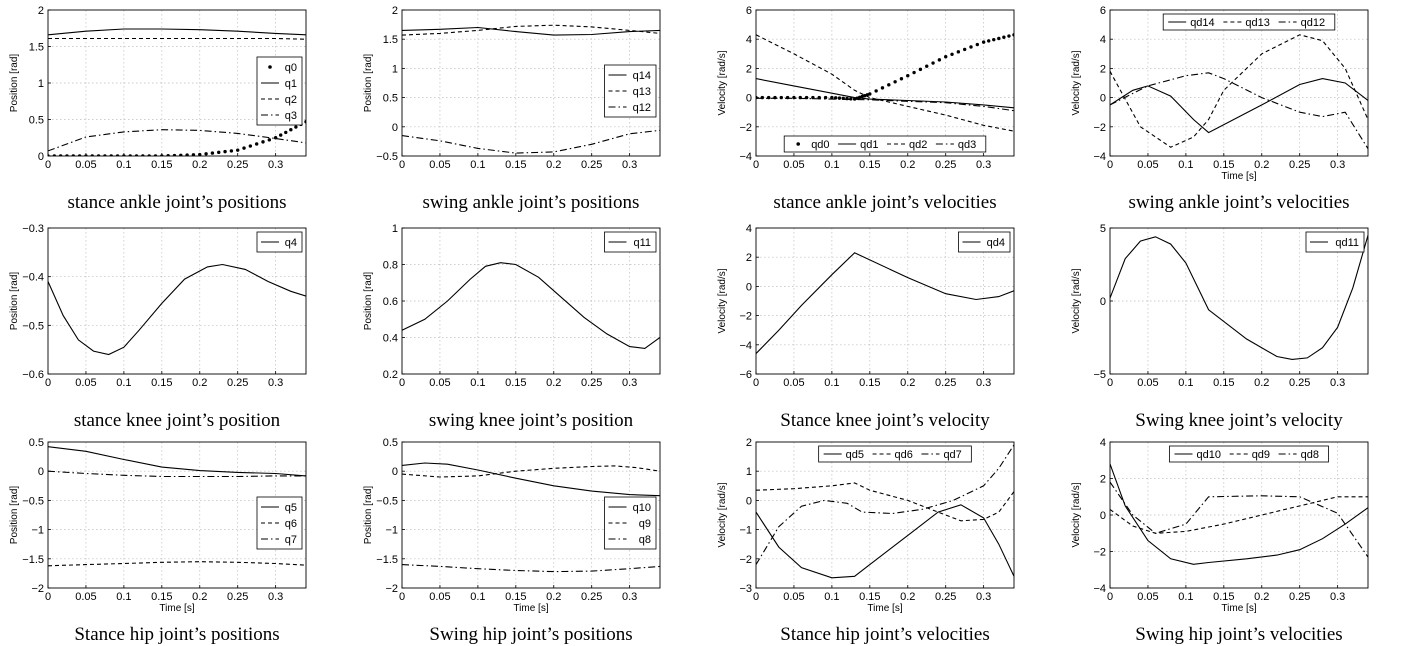  Describe the element at coordinates (984, 242) in the screenshot. I see `legend: qd4` at that location.